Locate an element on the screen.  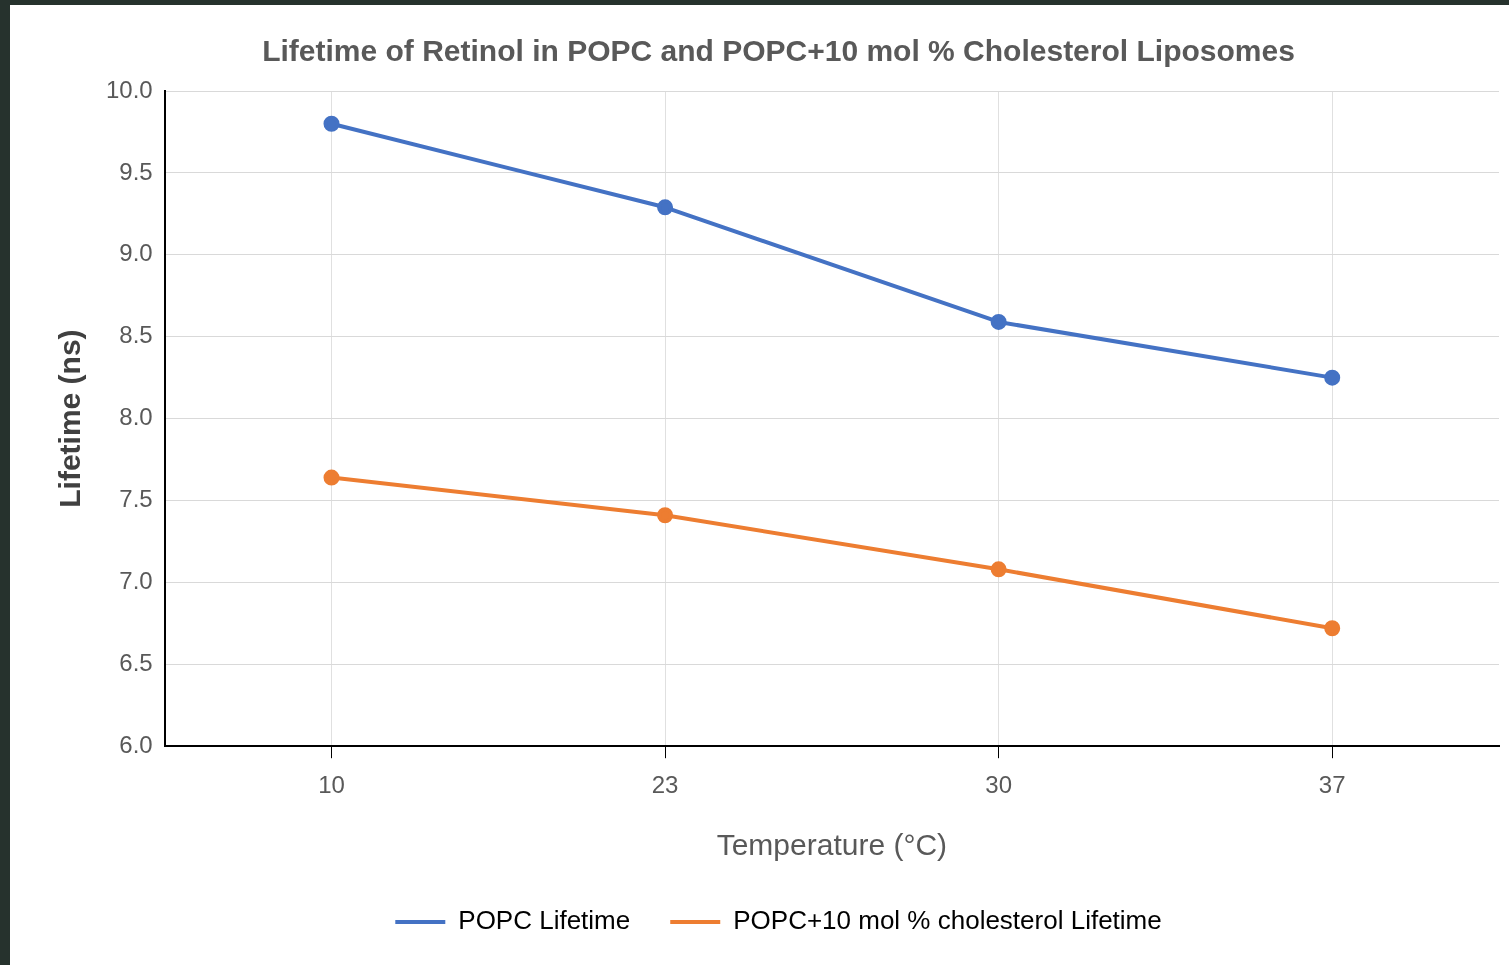
x-tick-label: 37 is located at coordinates (1332, 785).